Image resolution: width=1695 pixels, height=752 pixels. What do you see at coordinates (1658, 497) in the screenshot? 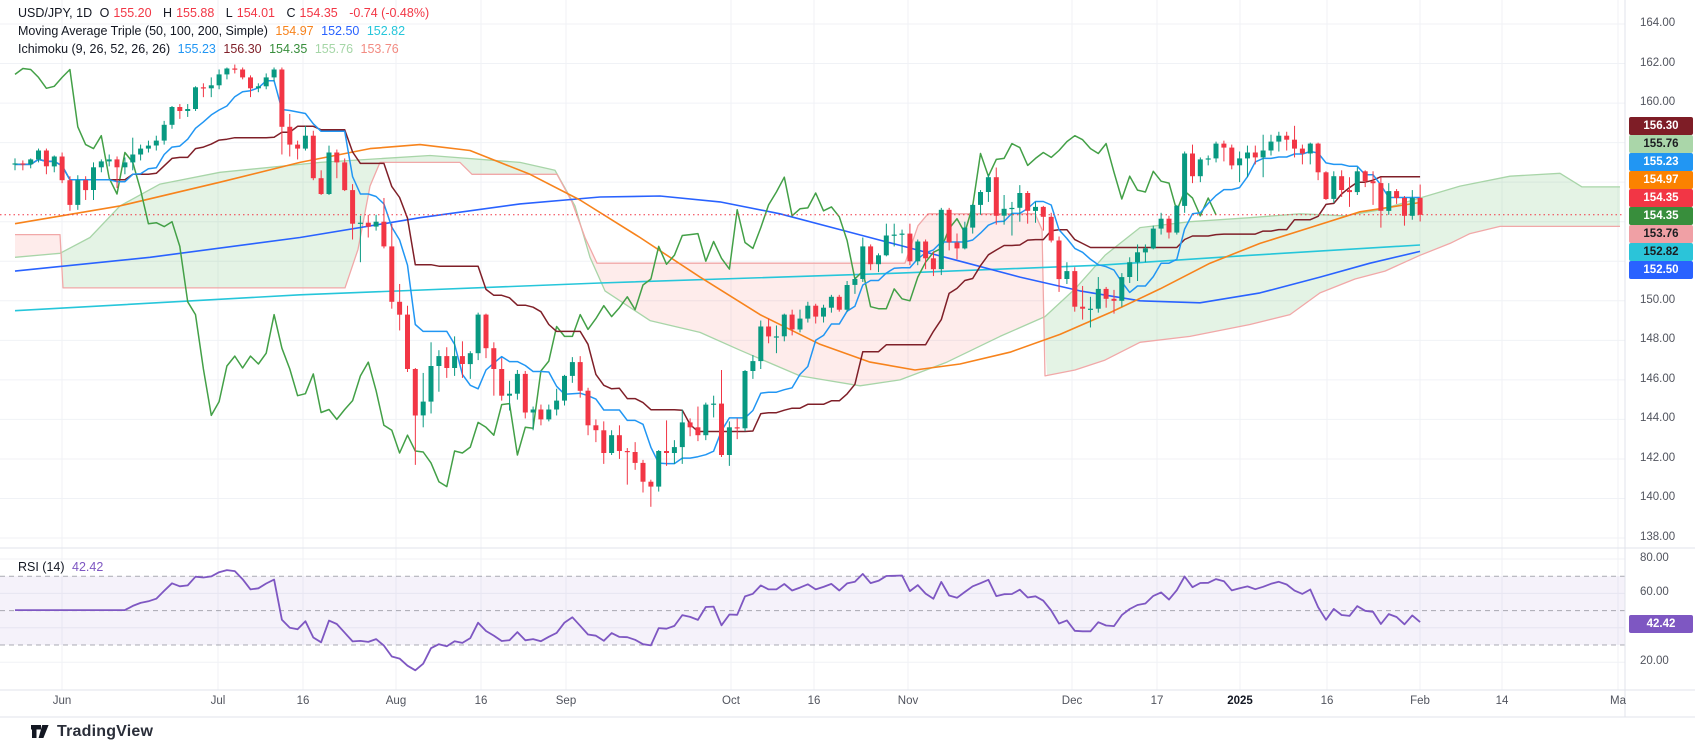
I see `price-axis-label: 140.00` at bounding box center [1658, 497].